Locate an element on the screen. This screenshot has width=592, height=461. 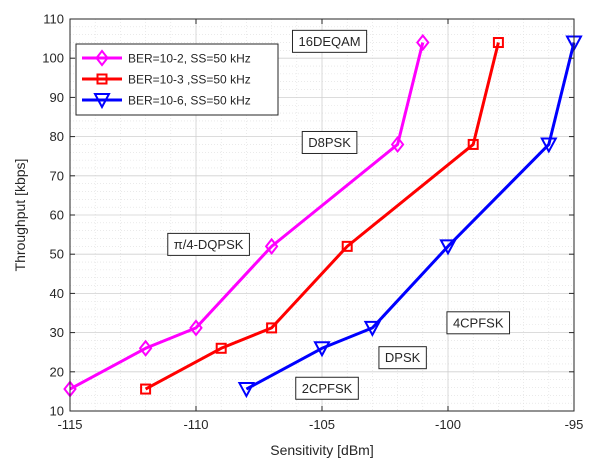
annotation-label: π/4-DQPSK is located at coordinates (209, 244).